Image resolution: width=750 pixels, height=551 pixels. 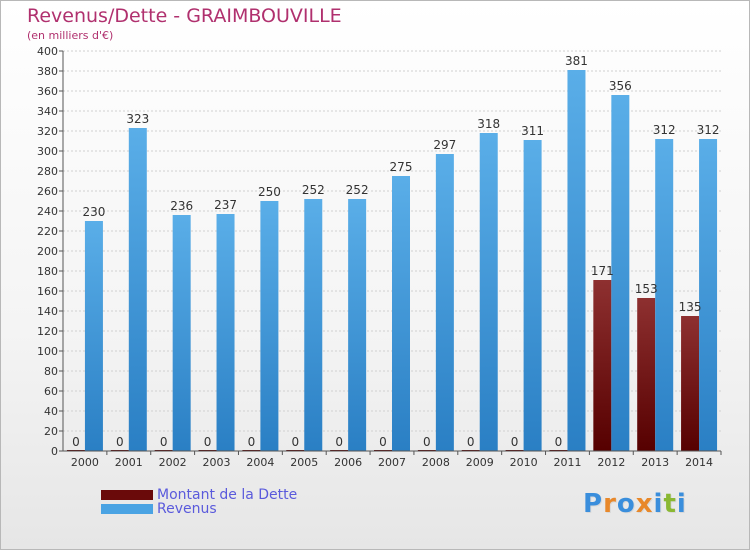 What do you see at coordinates (93, 212) in the screenshot?
I see `data-label-revenus-2000: 230` at bounding box center [93, 212].